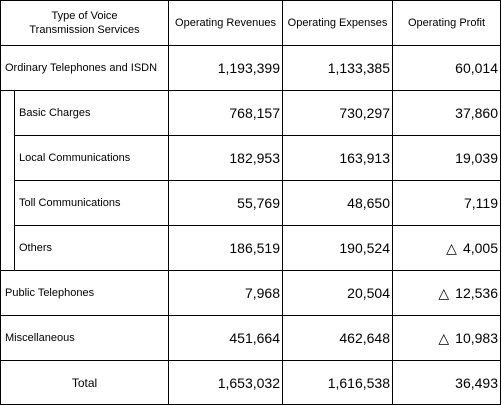  Describe the element at coordinates (248, 68) in the screenshot. I see `revenues-value: 1,193,399` at that location.